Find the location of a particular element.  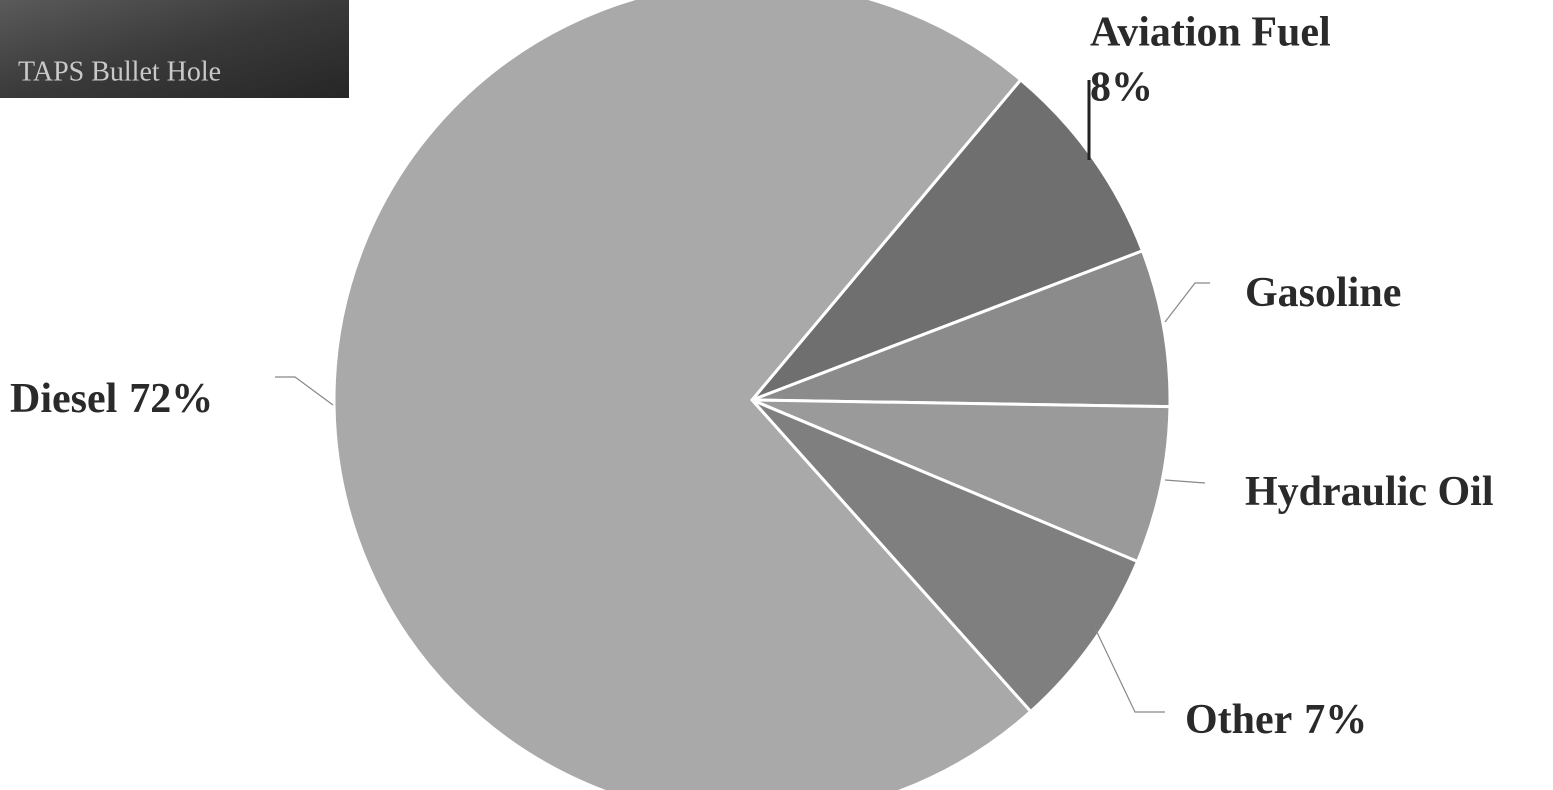

slice-label-group: Other 7% is located at coordinates (1276, 720).